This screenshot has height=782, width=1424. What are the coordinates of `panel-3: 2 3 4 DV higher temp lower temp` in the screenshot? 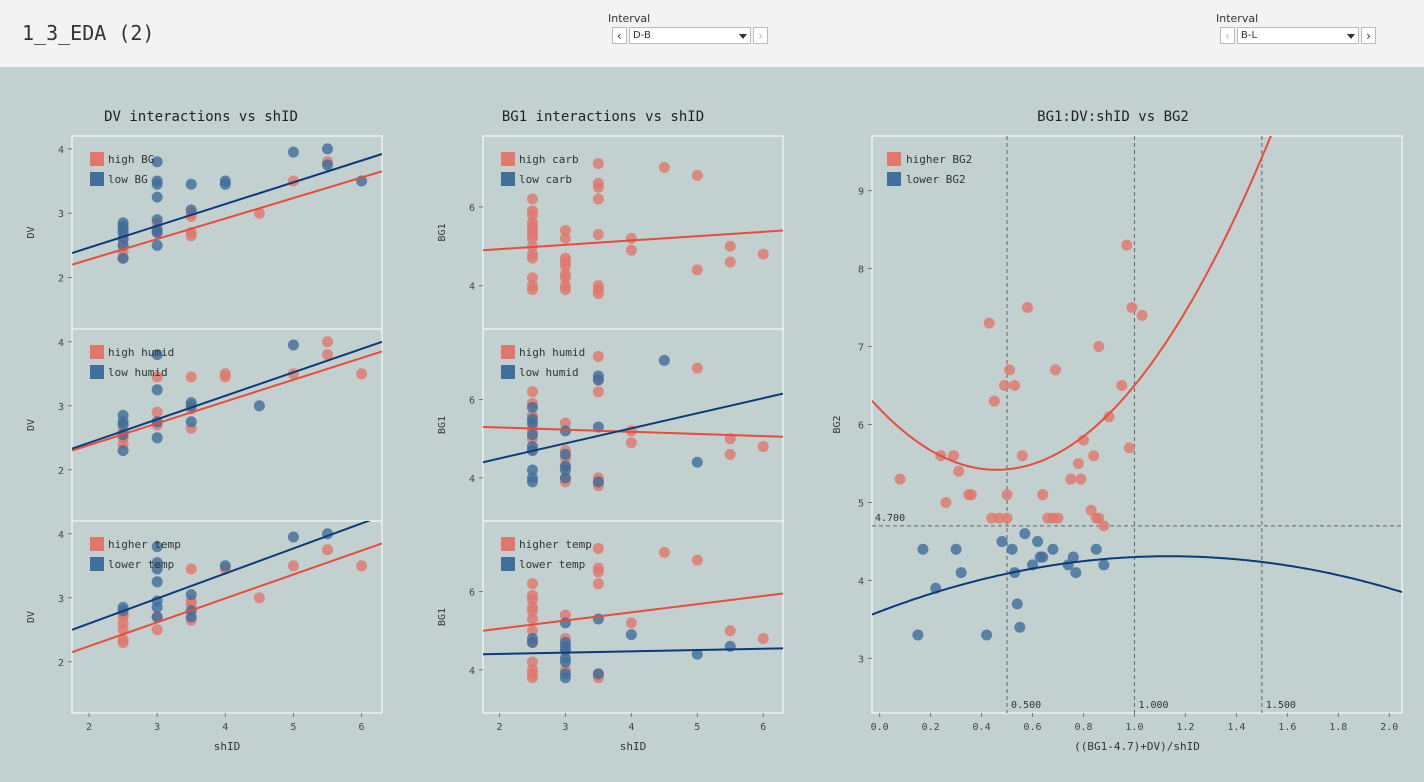 It's located at (204, 617).